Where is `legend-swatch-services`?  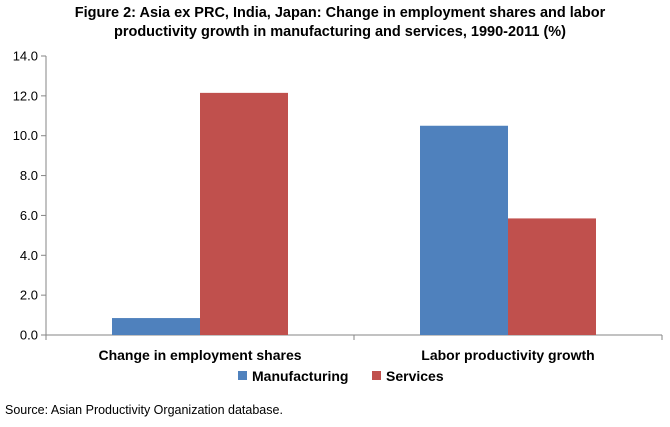 legend-swatch-services is located at coordinates (376, 375).